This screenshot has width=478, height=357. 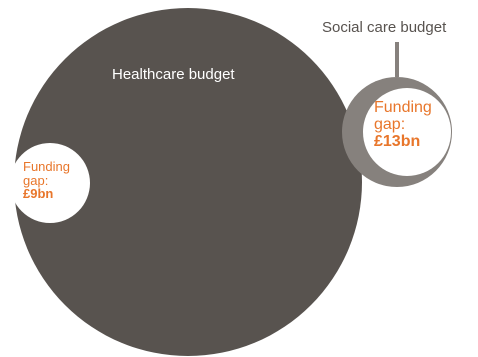 I want to click on healthcare-budget-label: Healthcare budget, so click(x=173, y=74).